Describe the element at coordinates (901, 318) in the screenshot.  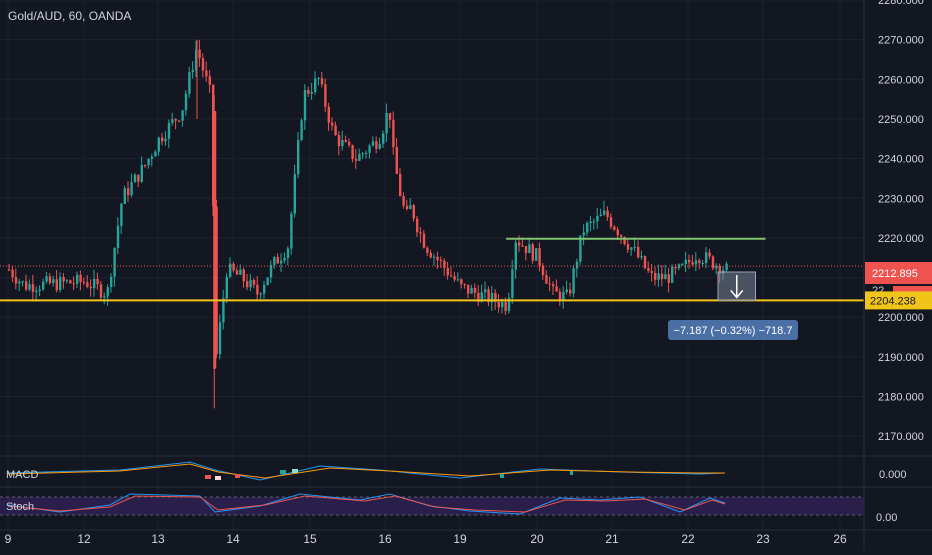
I see `y-tick-label: 2200.000` at that location.